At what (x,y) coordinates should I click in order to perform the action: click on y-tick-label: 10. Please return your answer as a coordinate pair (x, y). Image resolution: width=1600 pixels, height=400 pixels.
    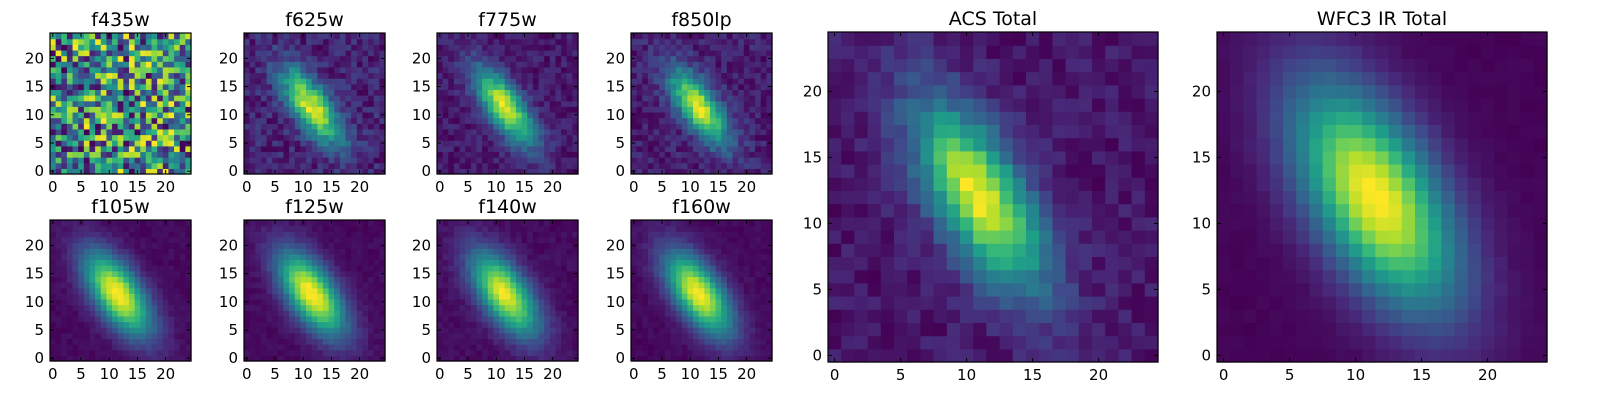
    Looking at the image, I should click on (615, 115).